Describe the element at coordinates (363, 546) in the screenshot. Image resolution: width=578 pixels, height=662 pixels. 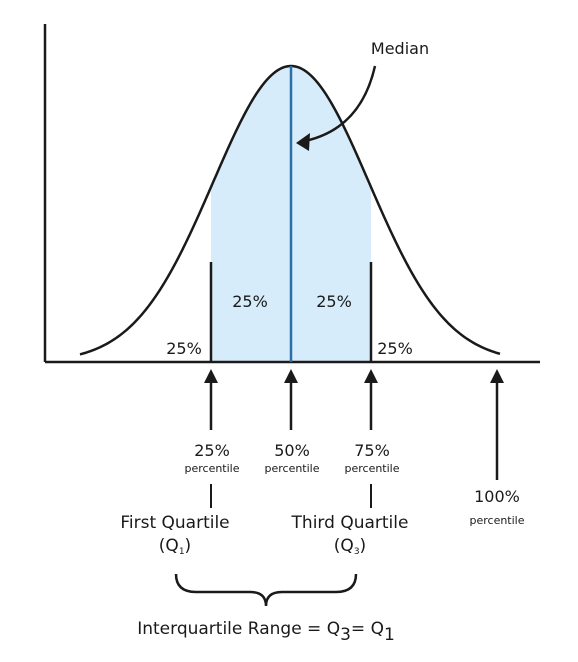
I see `third-quartile-symbol-close: )` at that location.